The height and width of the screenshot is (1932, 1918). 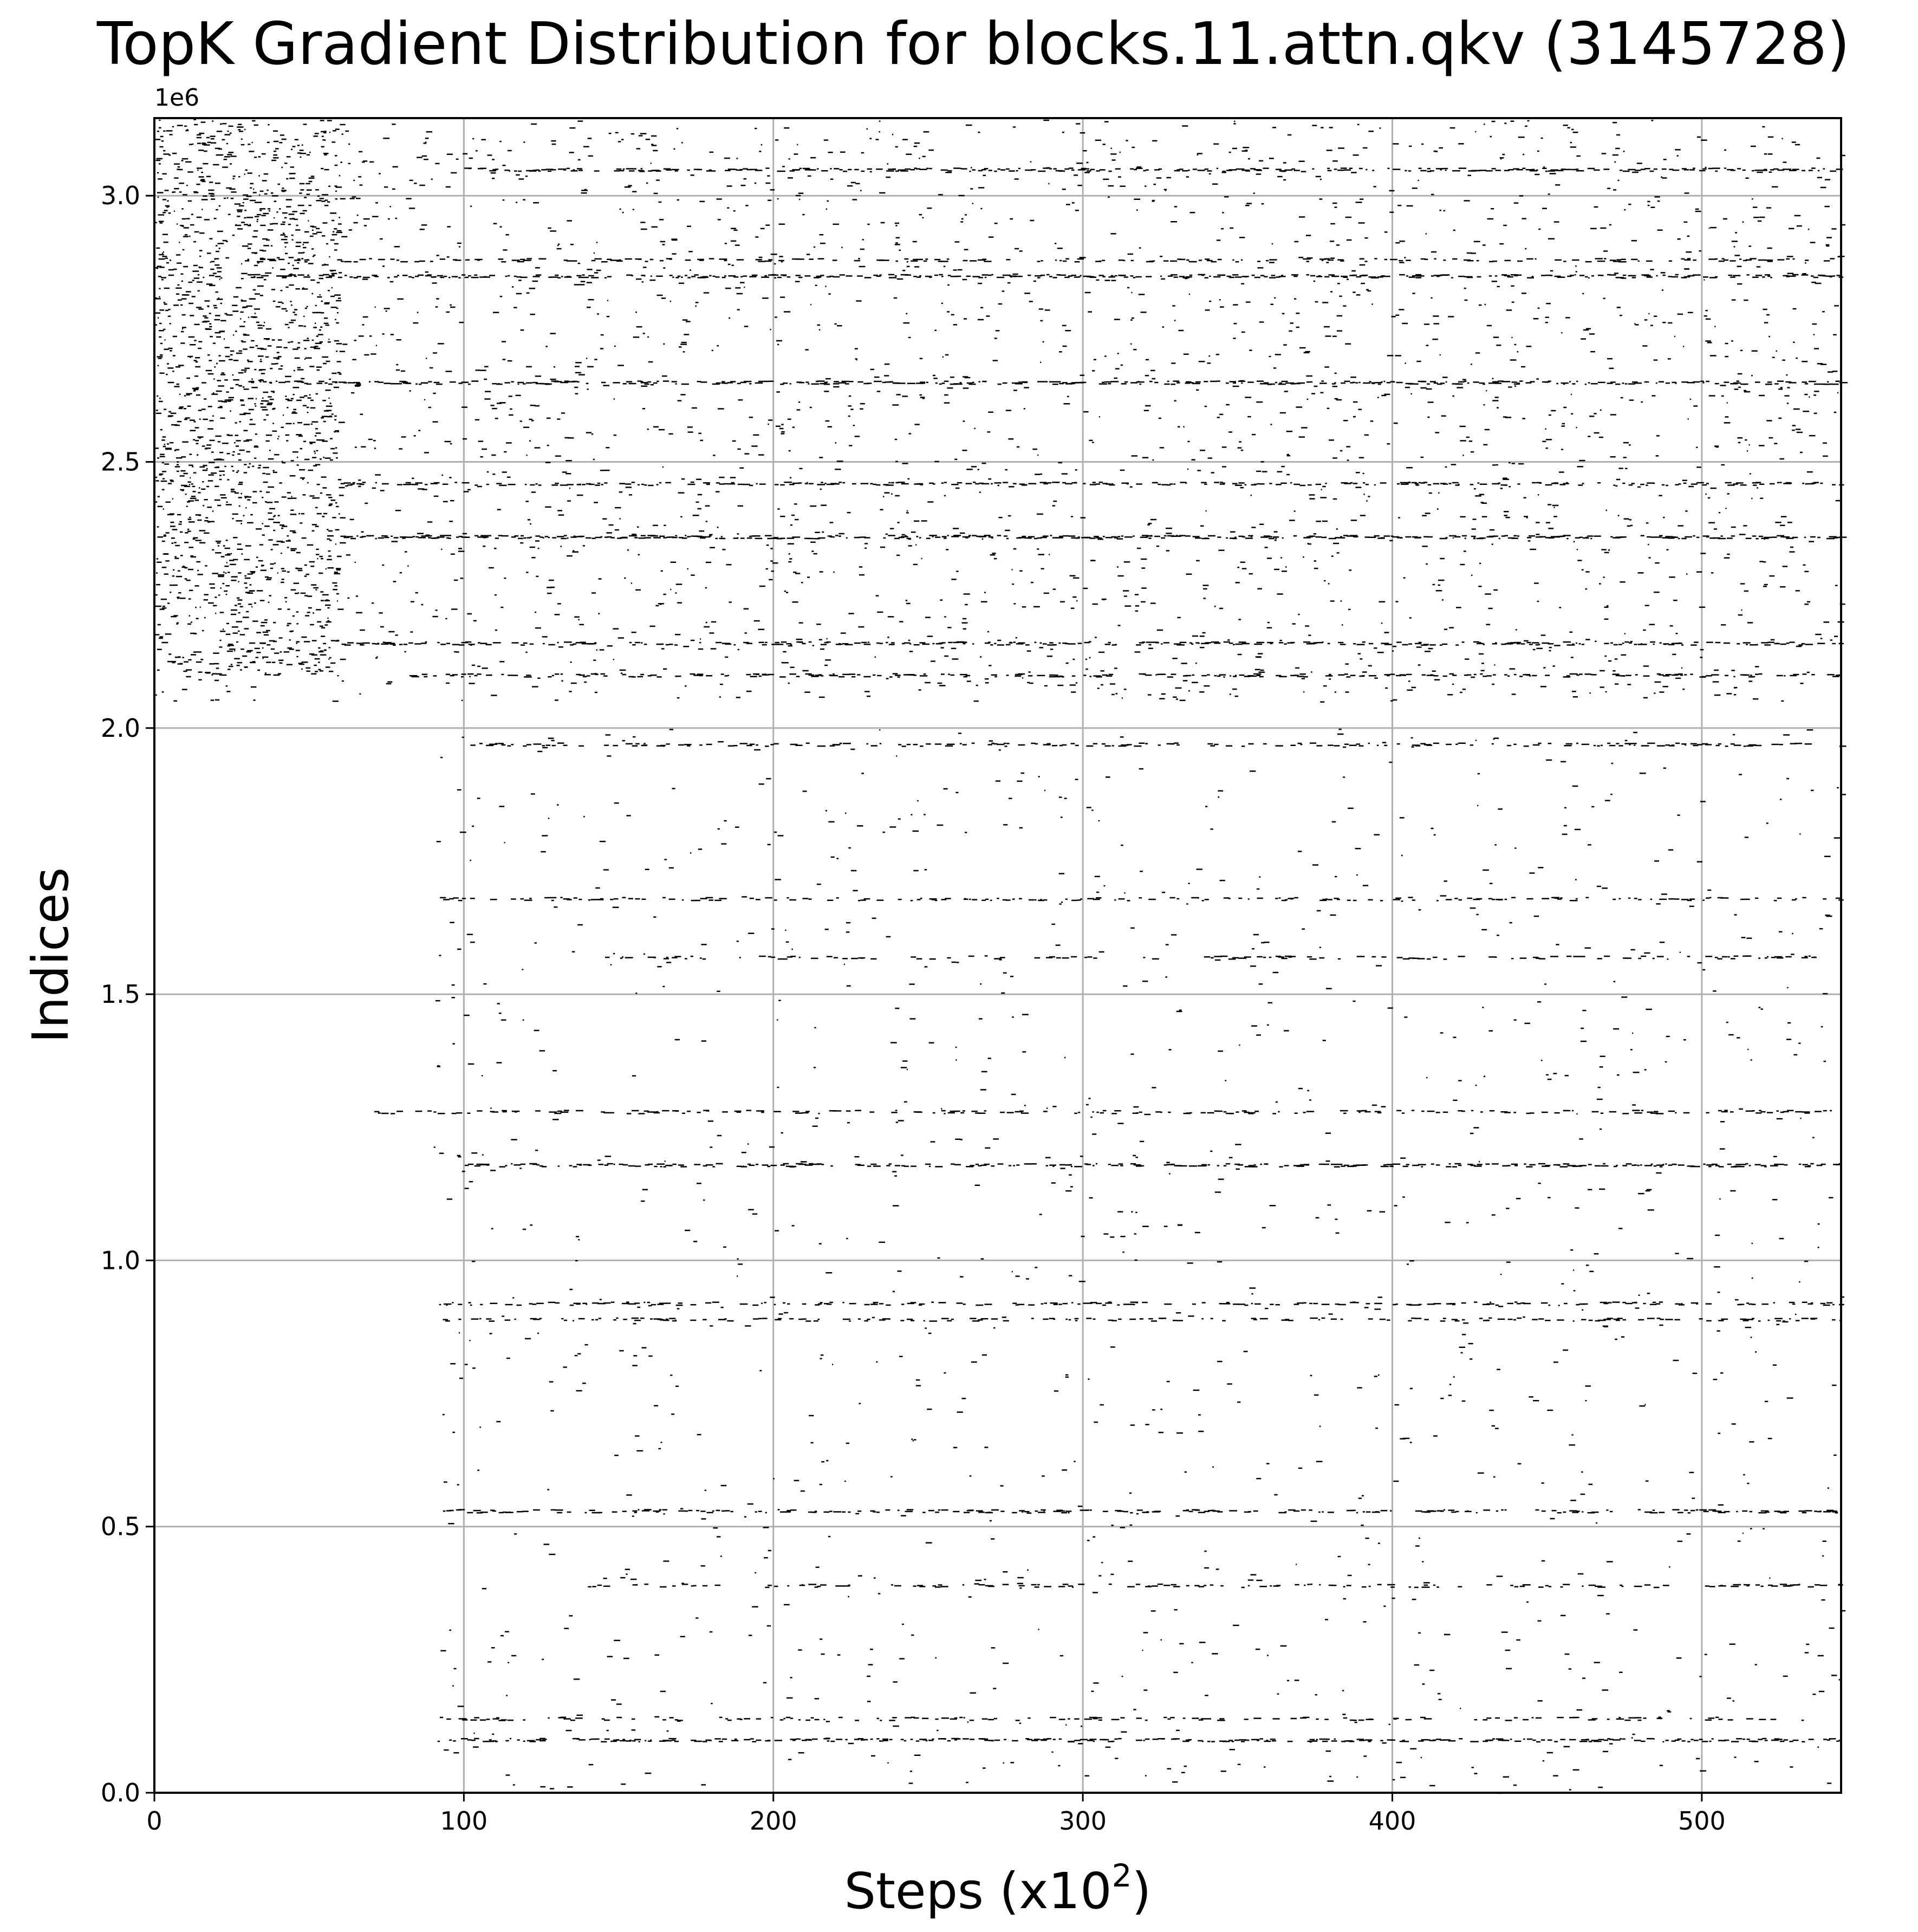 I want to click on x-axis-label-main: Steps (x10, so click(x=978, y=1891).